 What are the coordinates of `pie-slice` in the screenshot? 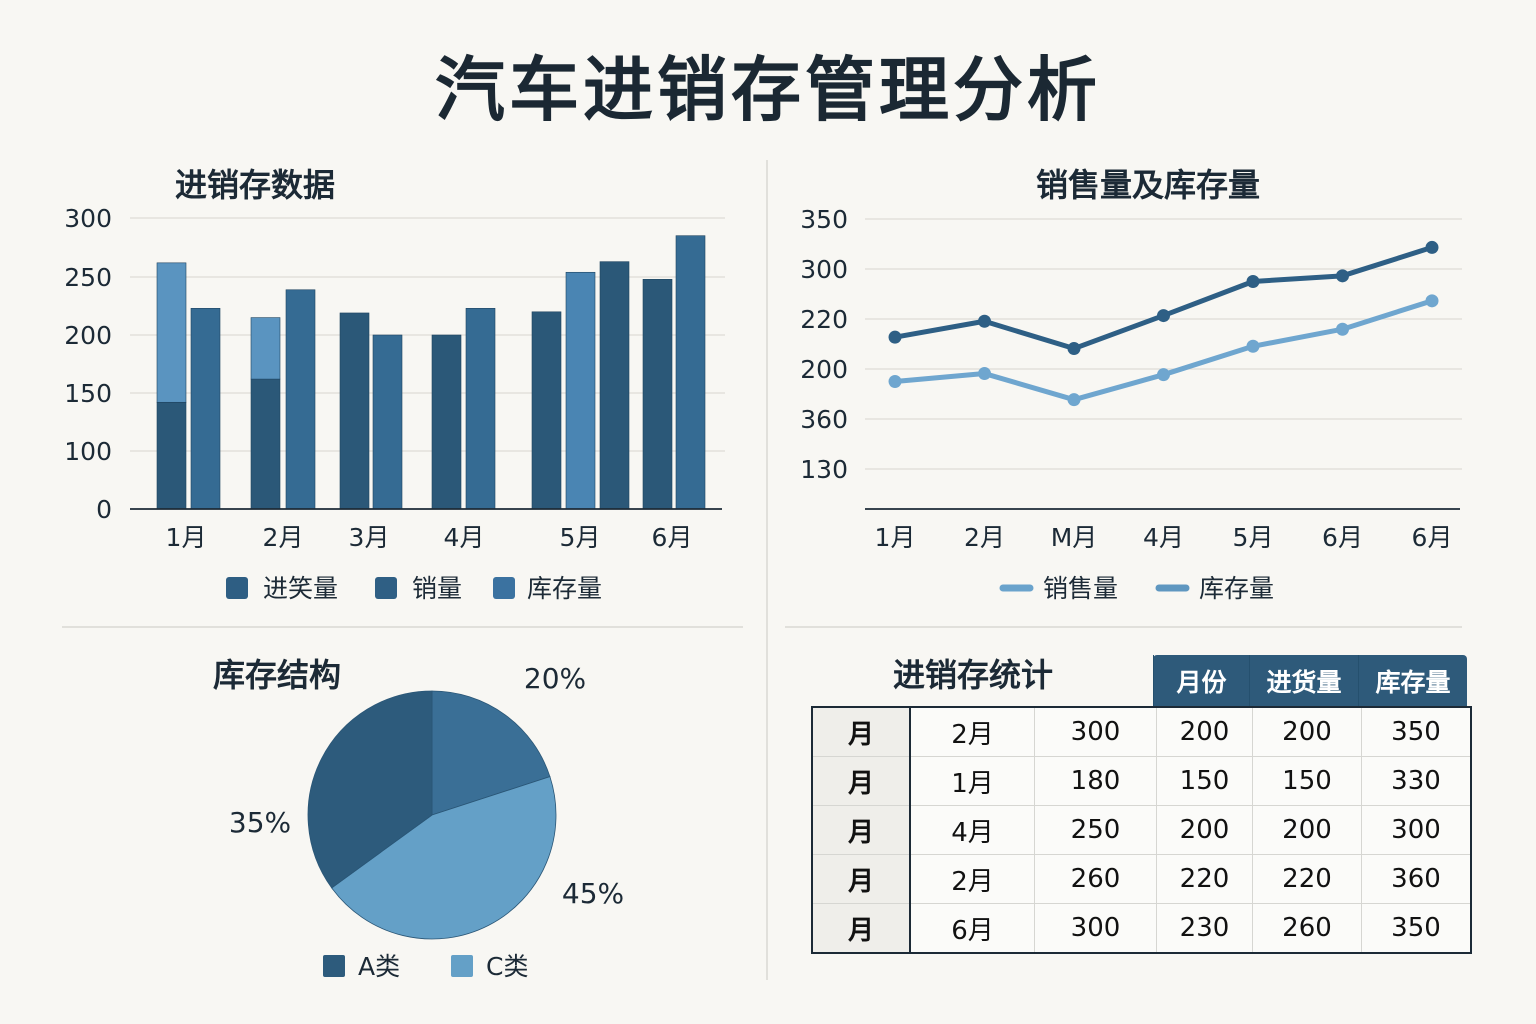 It's located at (491, 753).